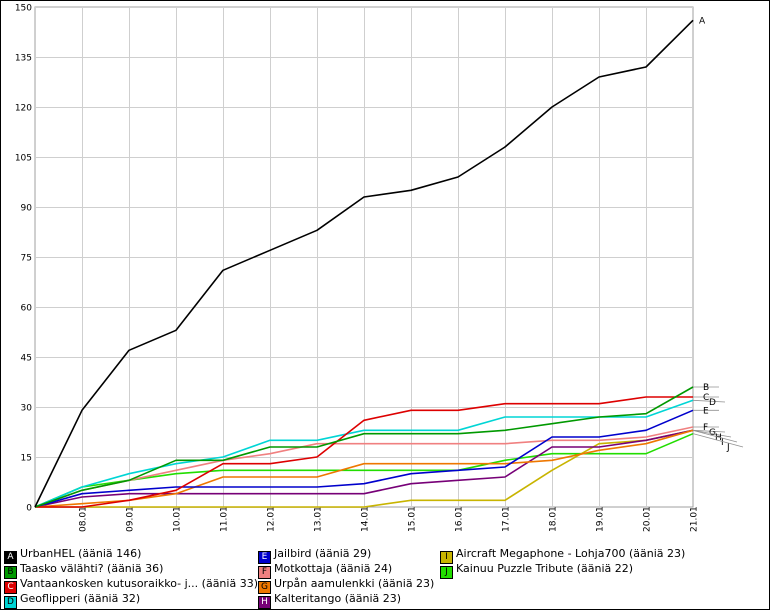 This screenshot has height=610, width=770. I want to click on legend-swatch: E, so click(264, 557).